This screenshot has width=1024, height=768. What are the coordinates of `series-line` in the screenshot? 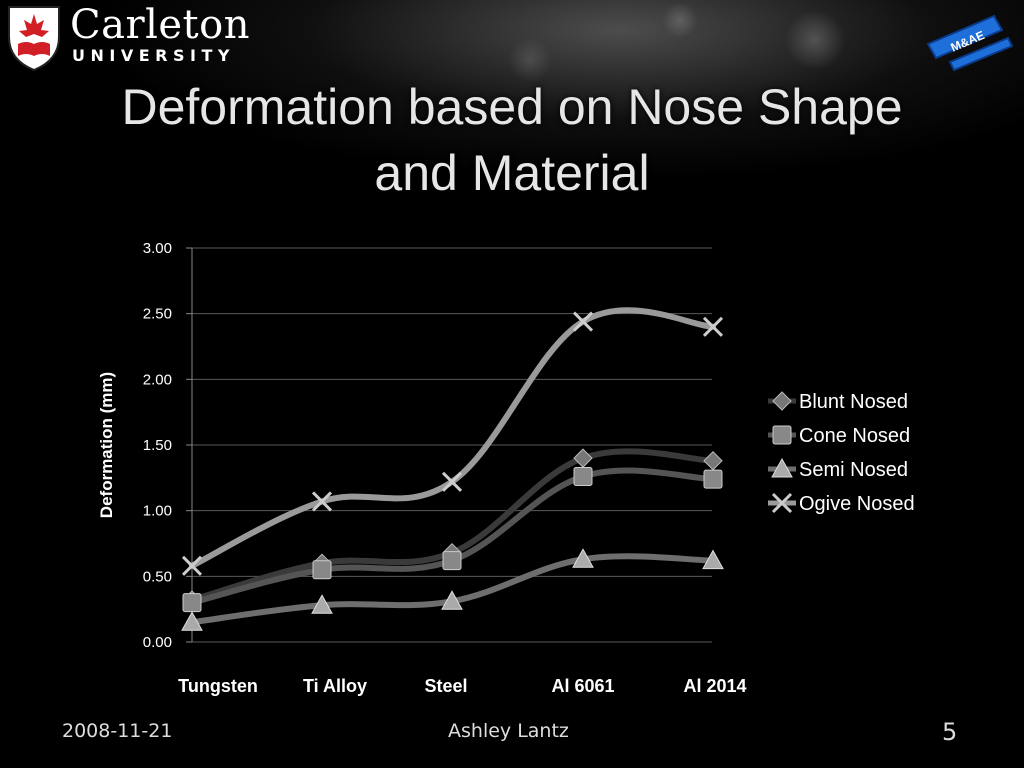 It's located at (452, 536).